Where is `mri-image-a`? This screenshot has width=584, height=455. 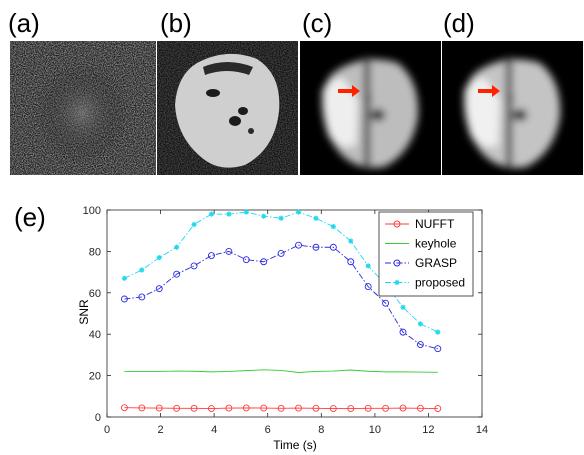
mri-image-a is located at coordinates (83, 108).